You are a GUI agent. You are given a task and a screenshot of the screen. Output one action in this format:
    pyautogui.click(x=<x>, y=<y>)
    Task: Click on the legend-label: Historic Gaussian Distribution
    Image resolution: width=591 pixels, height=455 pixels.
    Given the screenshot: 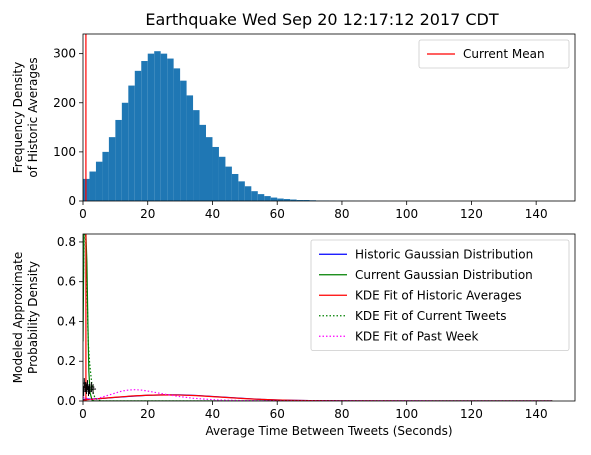 What is the action you would take?
    pyautogui.click(x=444, y=254)
    